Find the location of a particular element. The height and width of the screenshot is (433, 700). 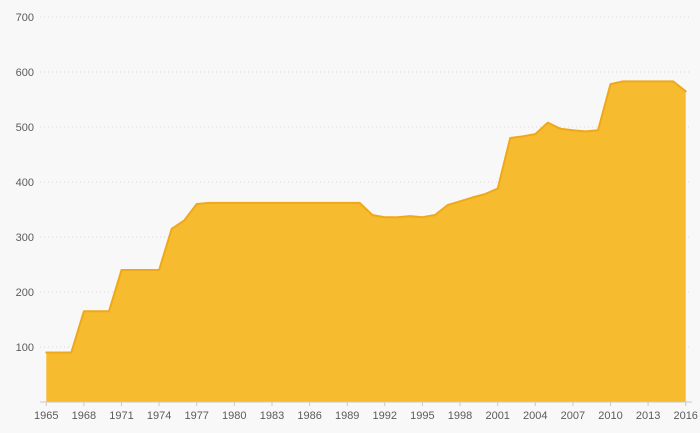

x-axis-tick-label: 1998 is located at coordinates (460, 416).